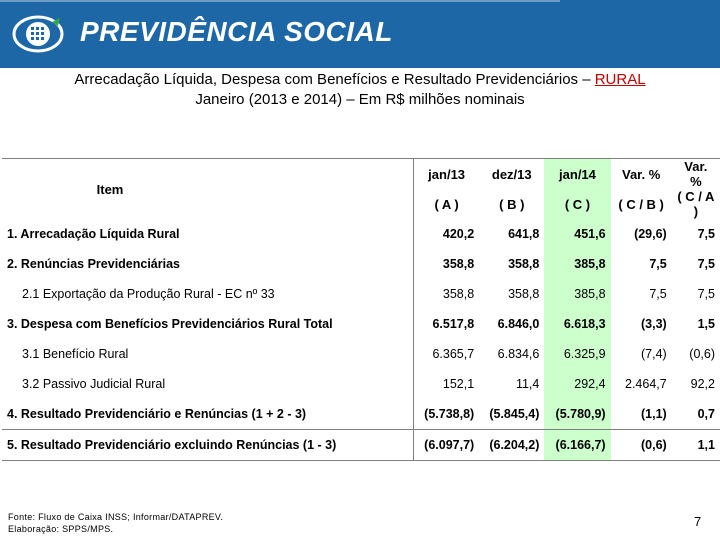 This screenshot has height=540, width=720. I want to click on cell-a: 6.365,7, so click(446, 354).